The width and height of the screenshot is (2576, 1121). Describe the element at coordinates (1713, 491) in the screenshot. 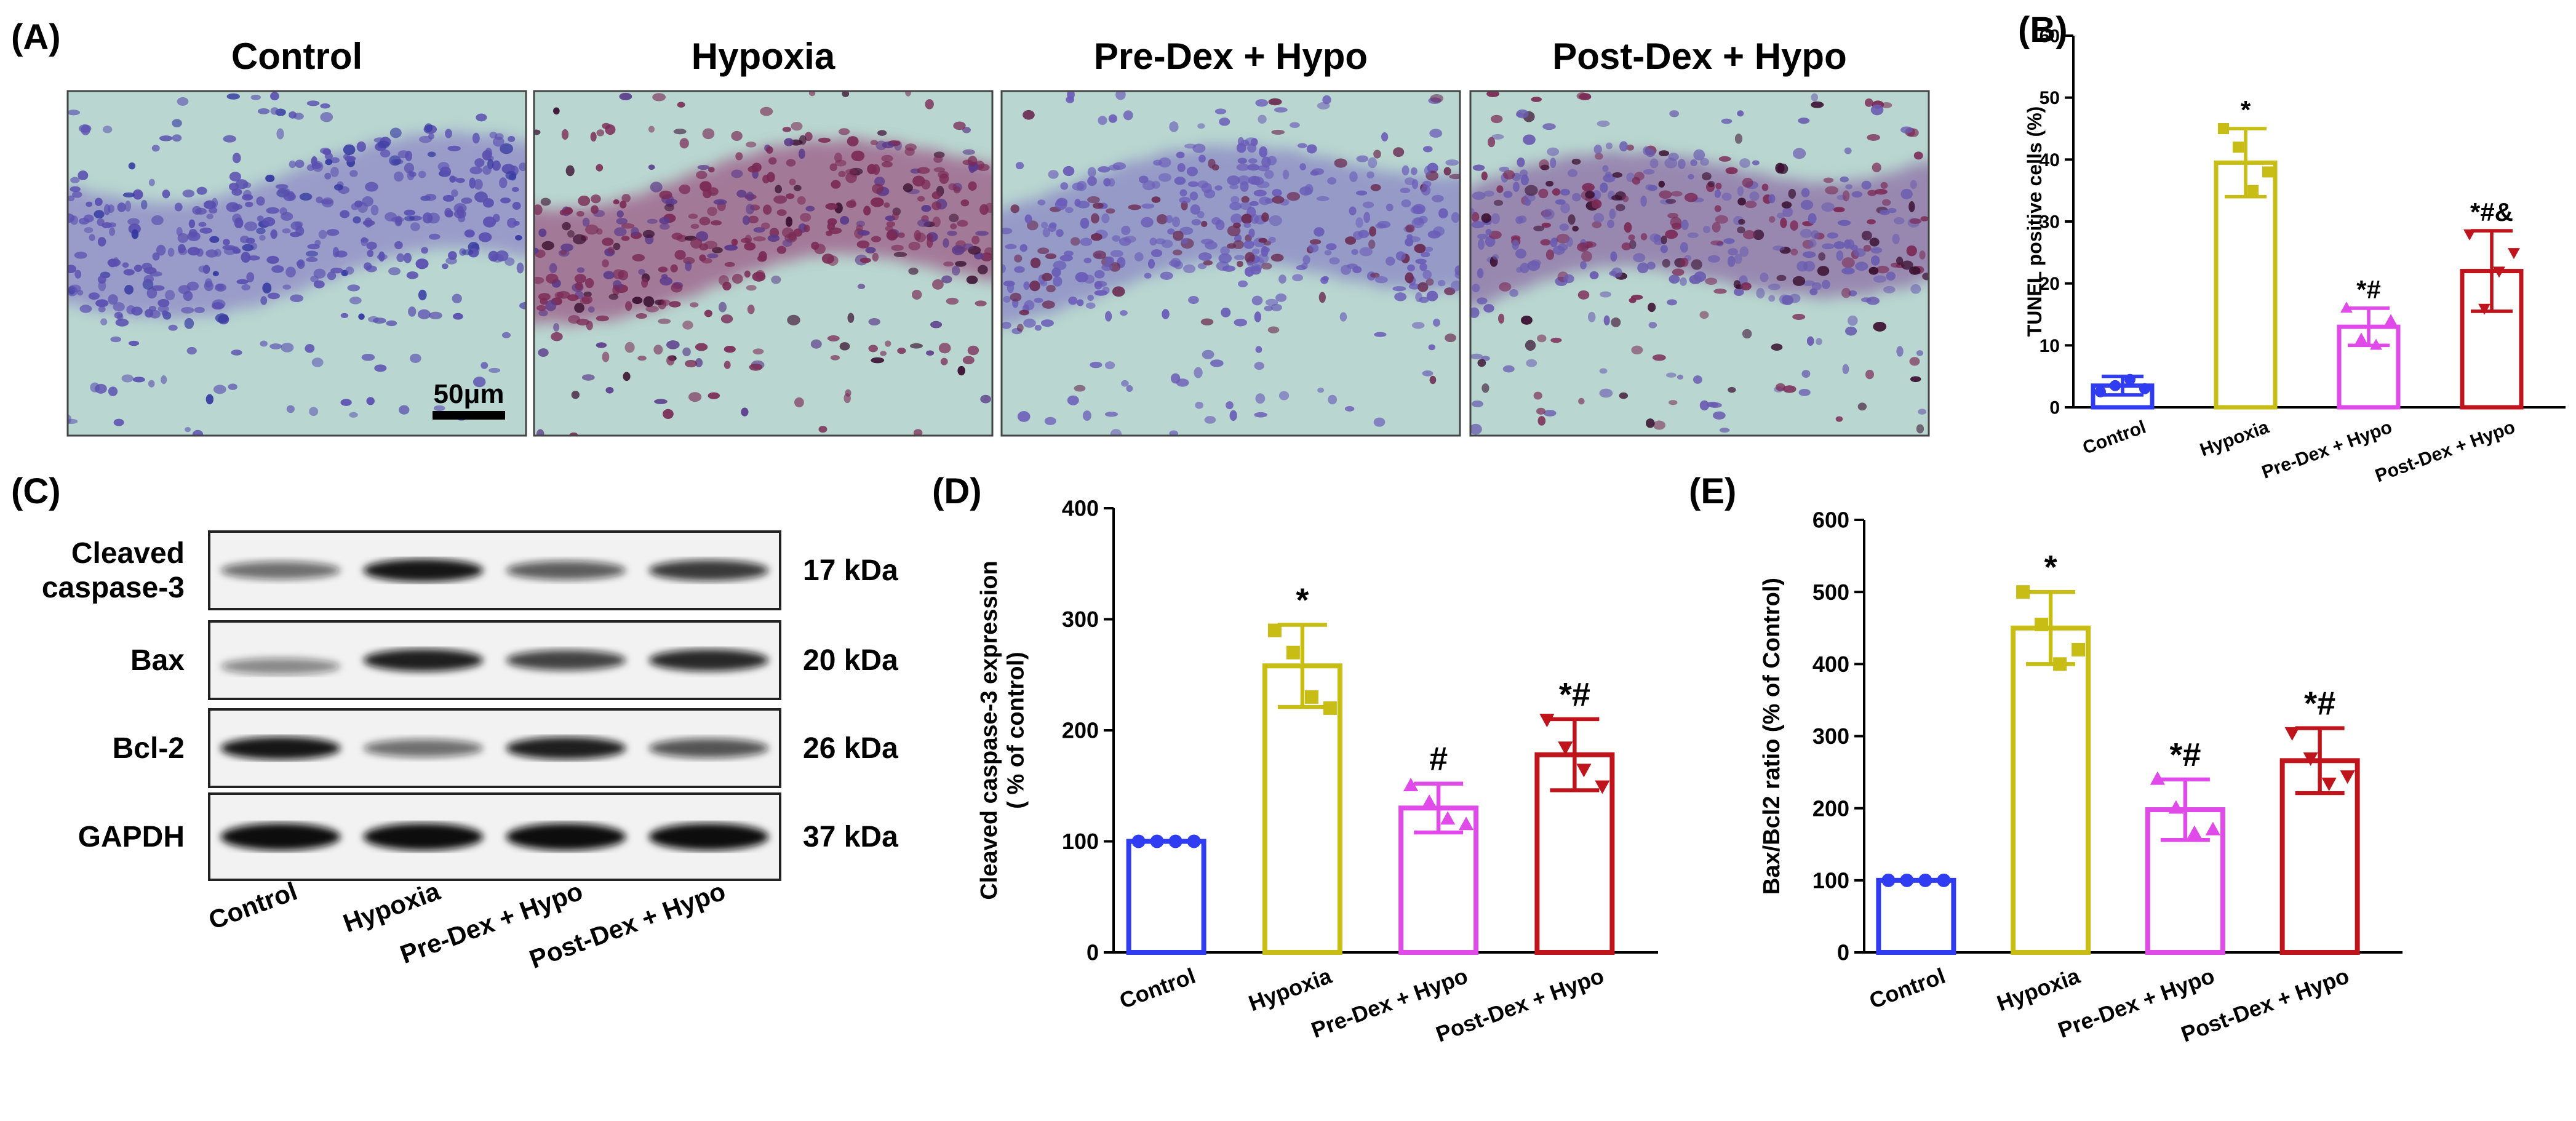

I see `panel-e-label: (E)` at that location.